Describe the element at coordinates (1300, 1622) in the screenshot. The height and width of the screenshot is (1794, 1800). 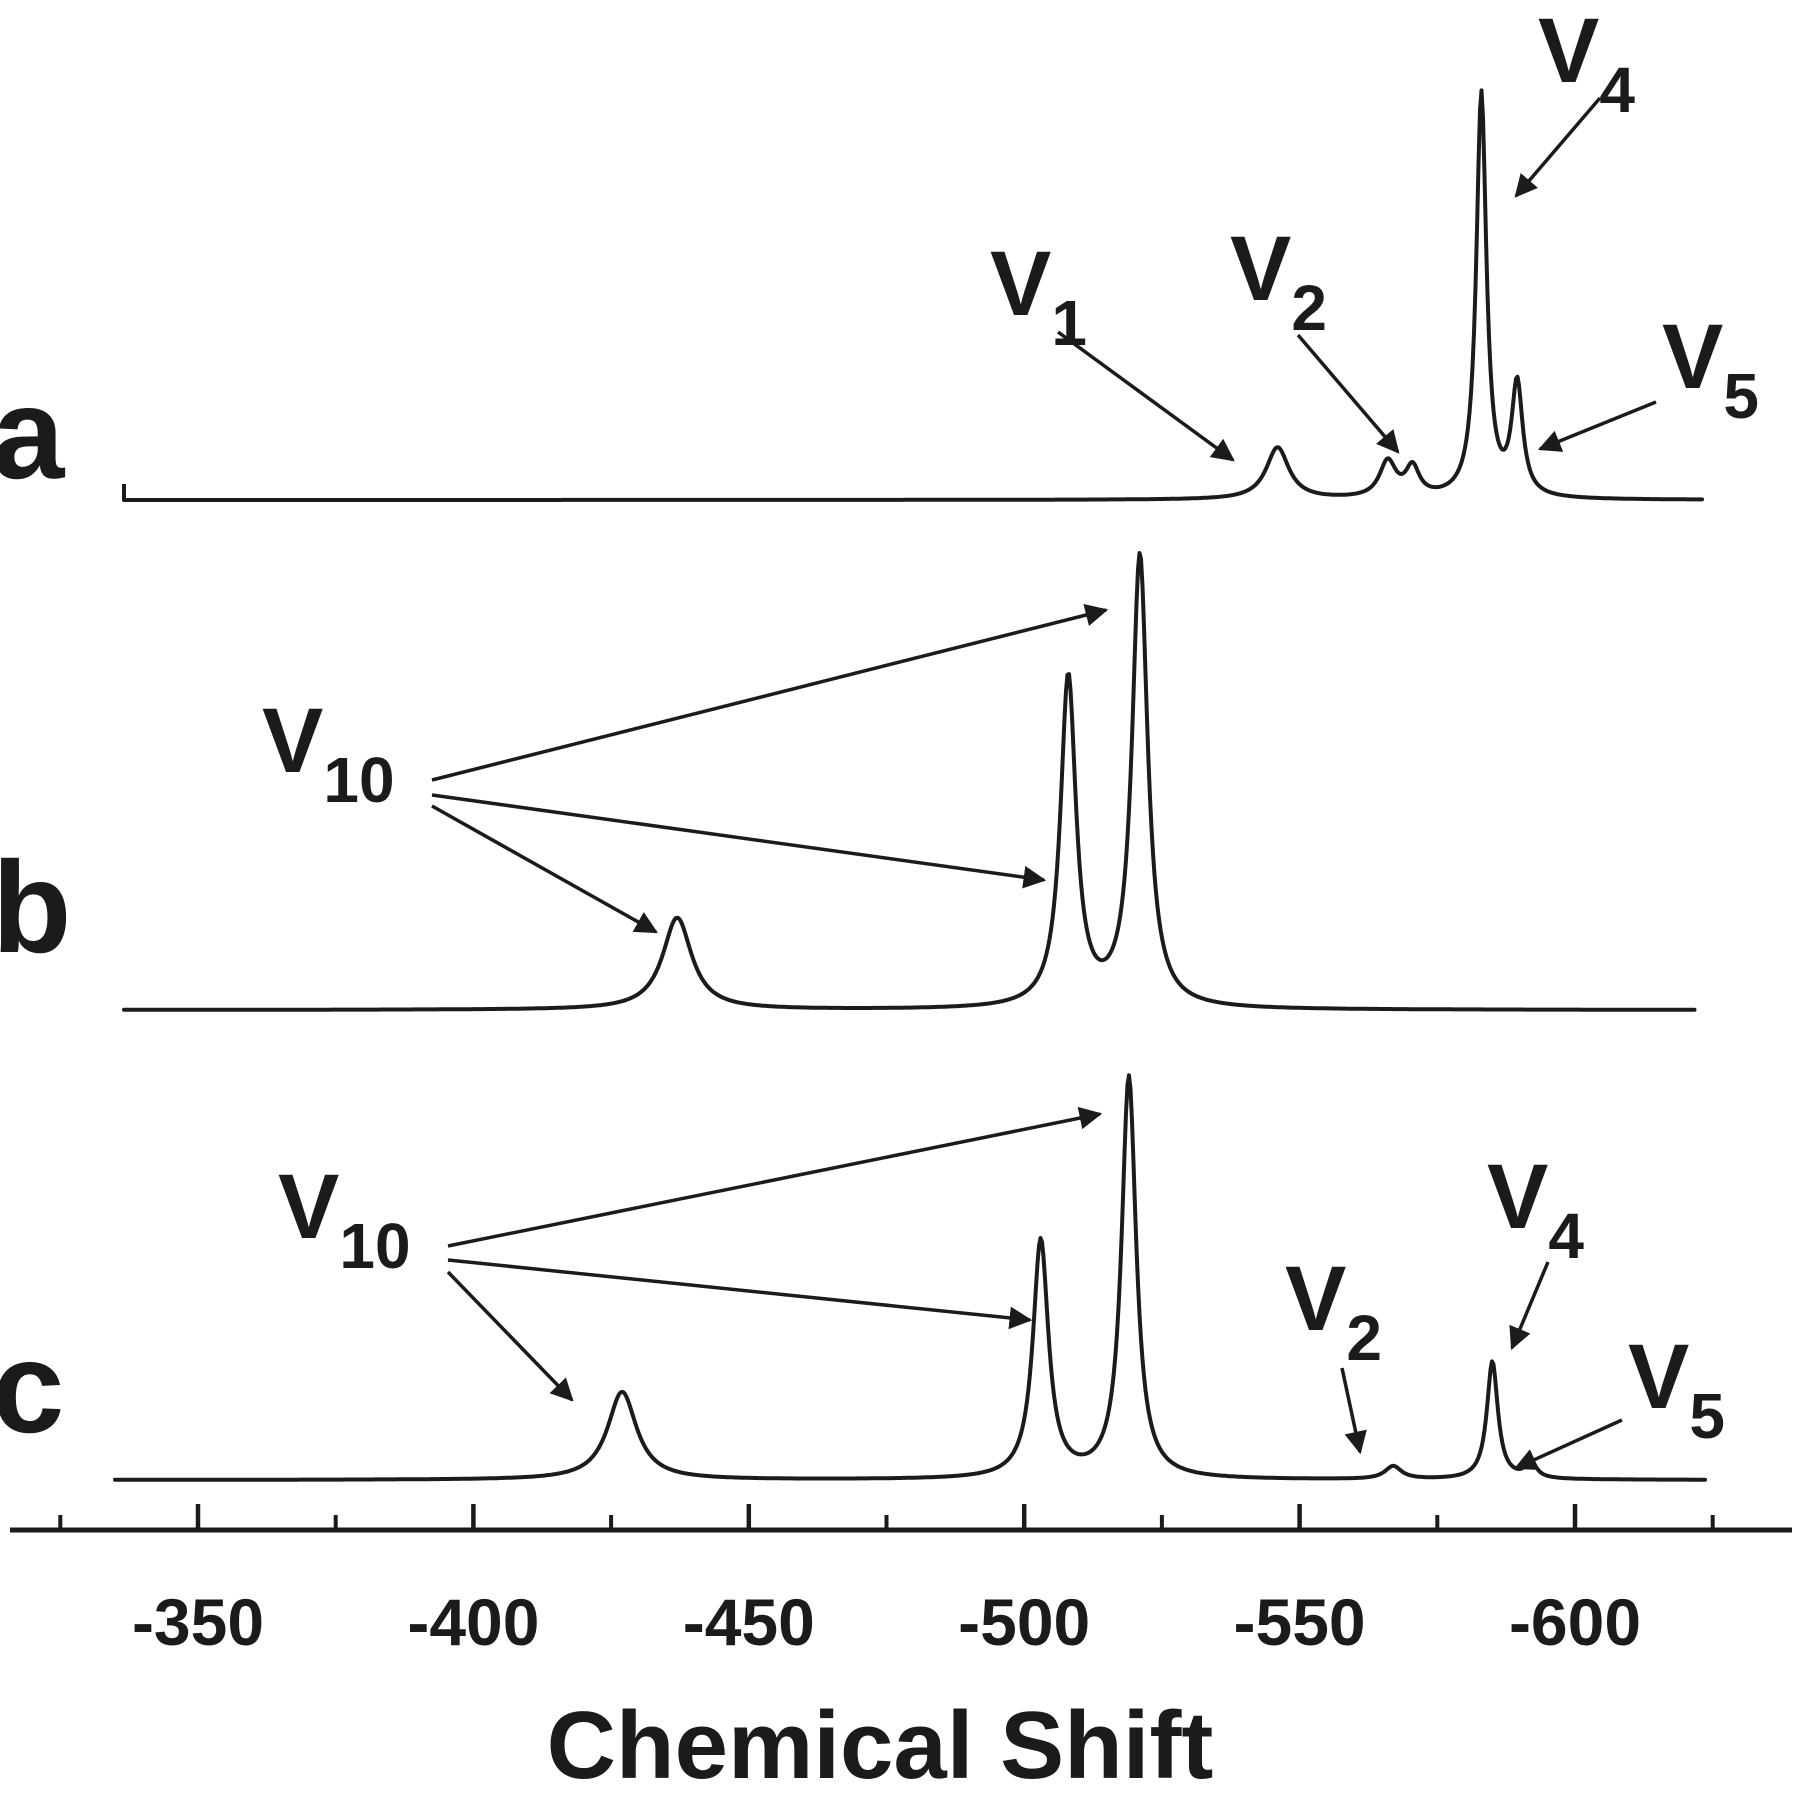
I see `x-axis-tick-label: -550` at that location.